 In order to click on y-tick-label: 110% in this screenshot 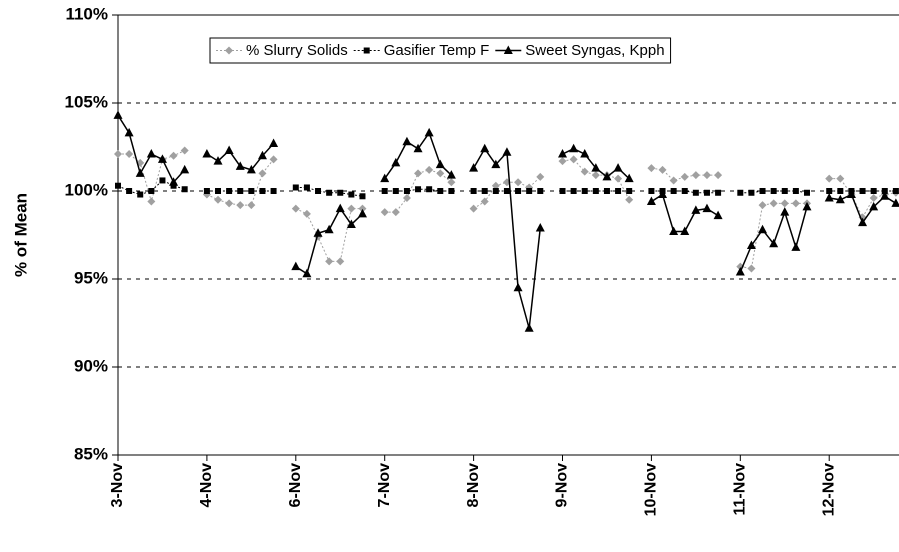, I will do `click(86, 13)`.